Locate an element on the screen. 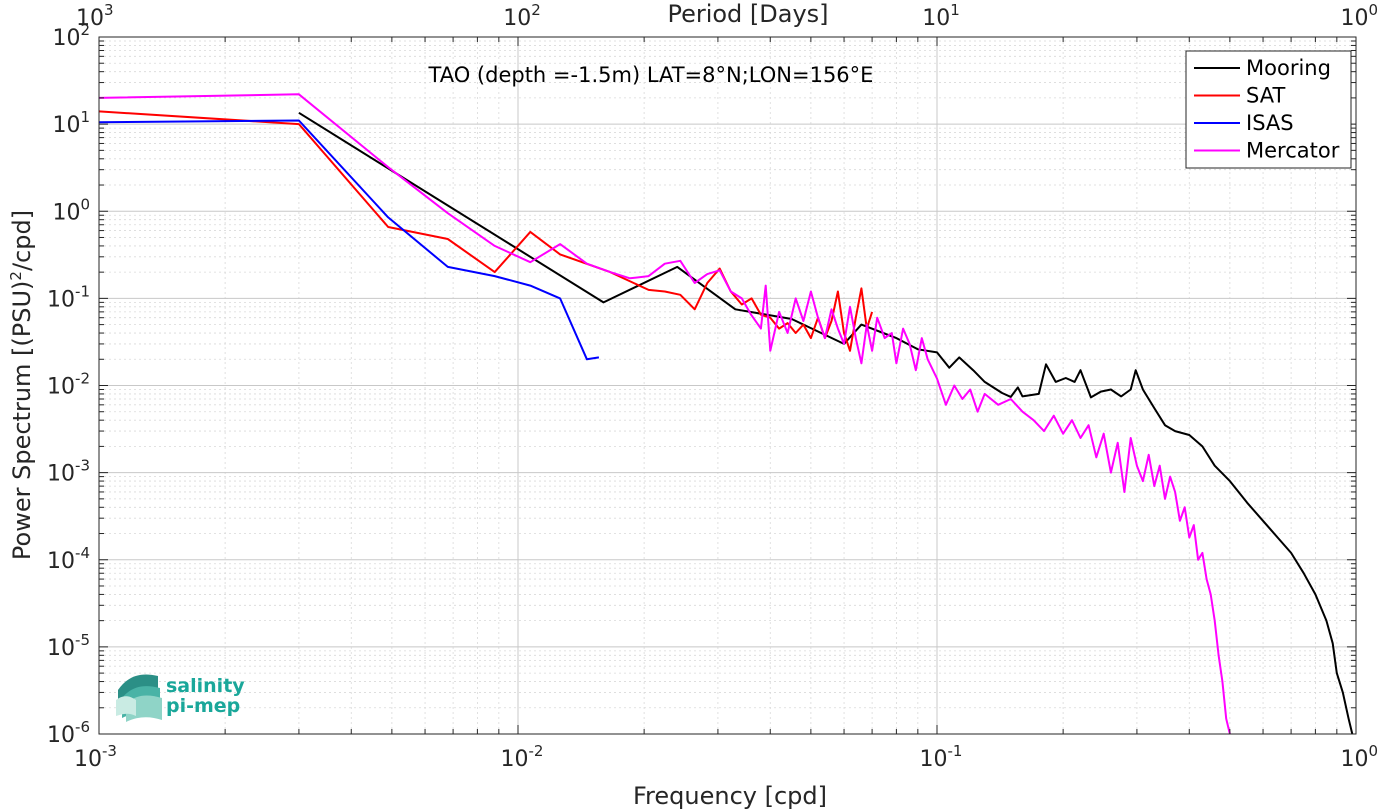 The image size is (1383, 809). x-tick-label: 10⁻² is located at coordinates (522, 757).